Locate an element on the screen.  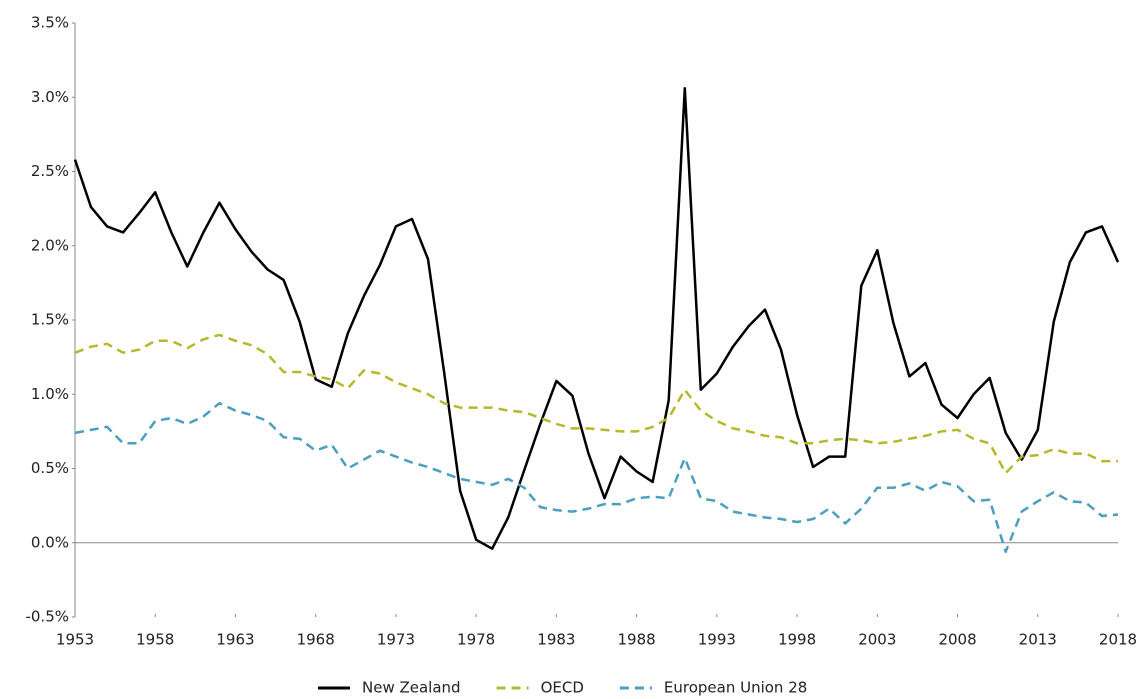
x-tick-label: 1993 is located at coordinates (717, 640).